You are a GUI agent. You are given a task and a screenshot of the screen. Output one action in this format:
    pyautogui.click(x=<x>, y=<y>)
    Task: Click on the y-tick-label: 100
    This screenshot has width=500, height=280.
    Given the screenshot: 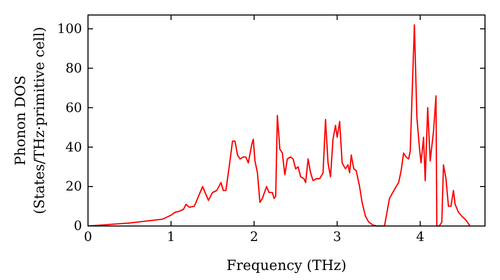 What is the action you would take?
    pyautogui.click(x=69, y=29)
    